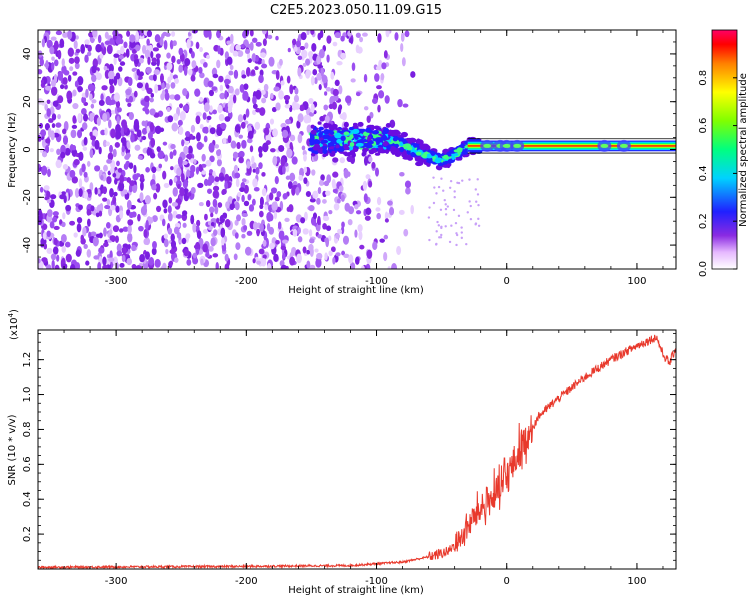 This screenshot has height=600, width=750. I want to click on spectrogram-x-label: Height of straight line (km), so click(356, 290).